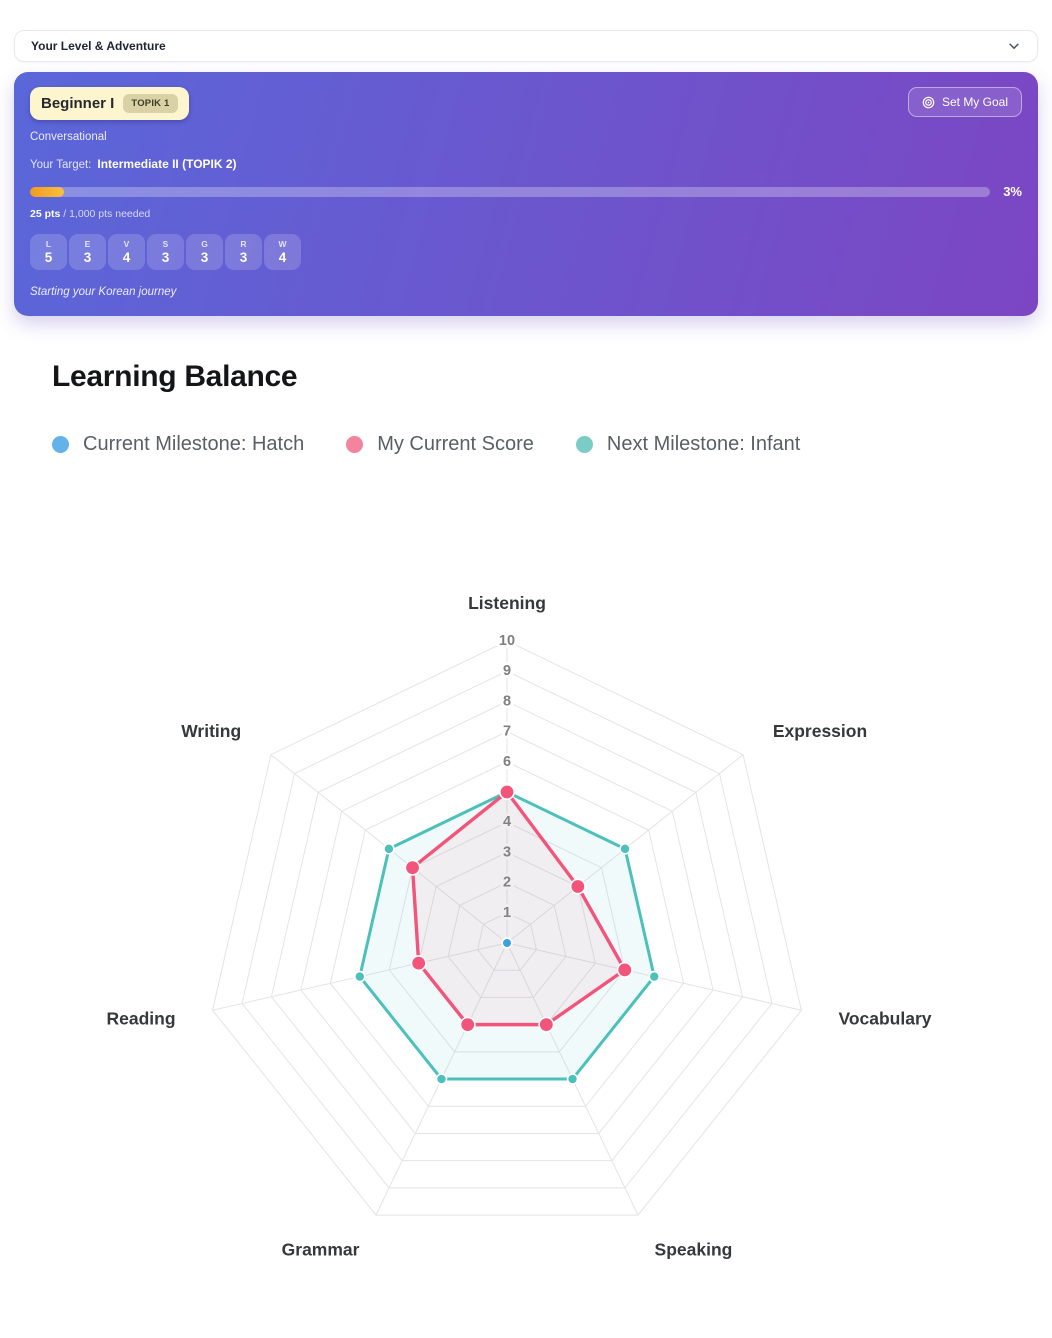  I want to click on radar-axis-label-reading: Reading, so click(140, 1019).